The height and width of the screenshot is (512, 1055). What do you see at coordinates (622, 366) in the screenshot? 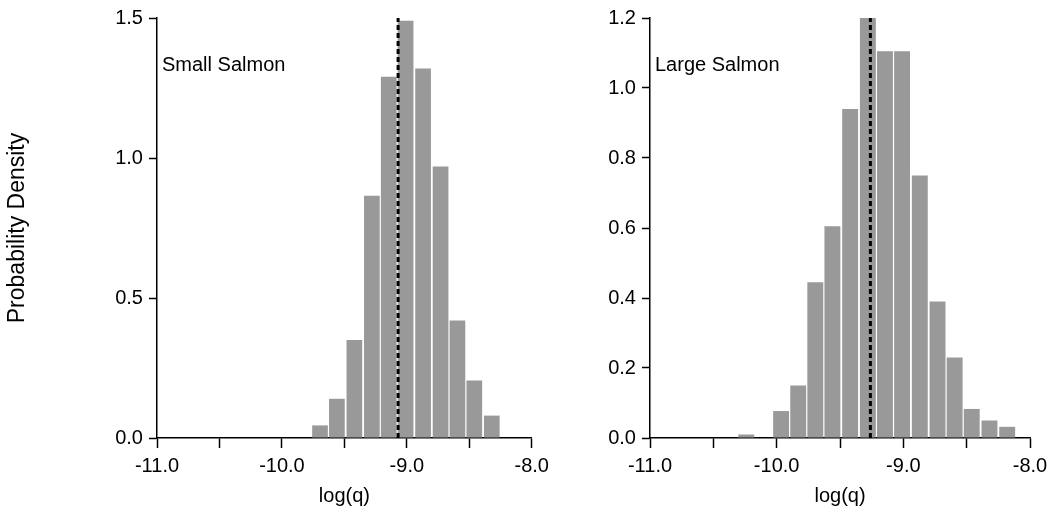
I see `y-tick-label: 0.2` at bounding box center [622, 366].